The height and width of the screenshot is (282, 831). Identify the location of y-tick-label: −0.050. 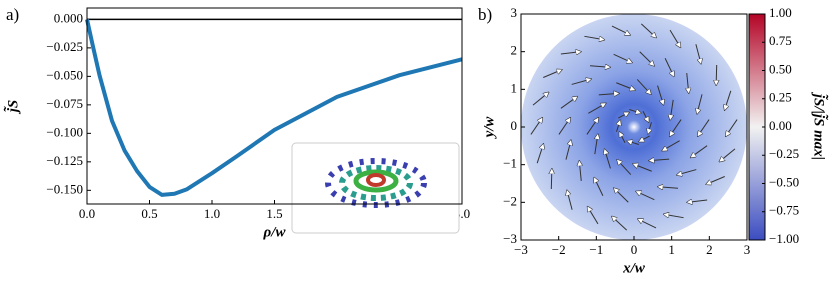
(64, 74).